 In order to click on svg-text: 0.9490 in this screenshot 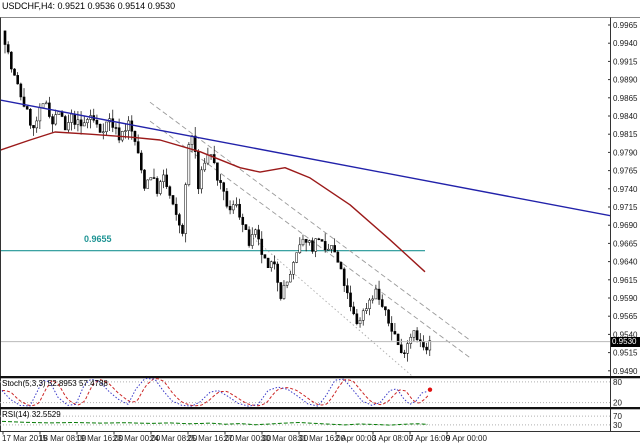, I will do `click(625, 371)`.